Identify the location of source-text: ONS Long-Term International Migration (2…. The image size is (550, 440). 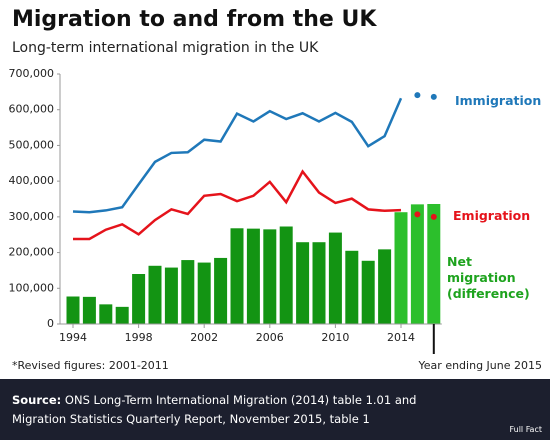
(214, 409).